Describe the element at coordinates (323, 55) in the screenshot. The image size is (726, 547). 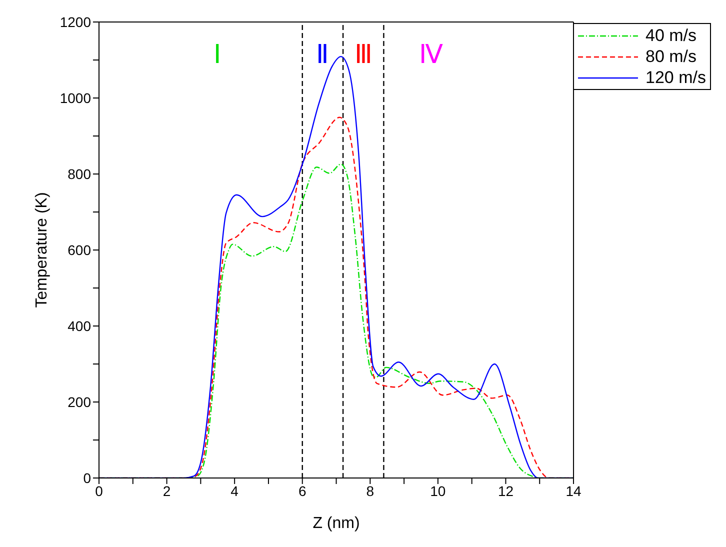
I see `annotation: Ⅱ` at that location.